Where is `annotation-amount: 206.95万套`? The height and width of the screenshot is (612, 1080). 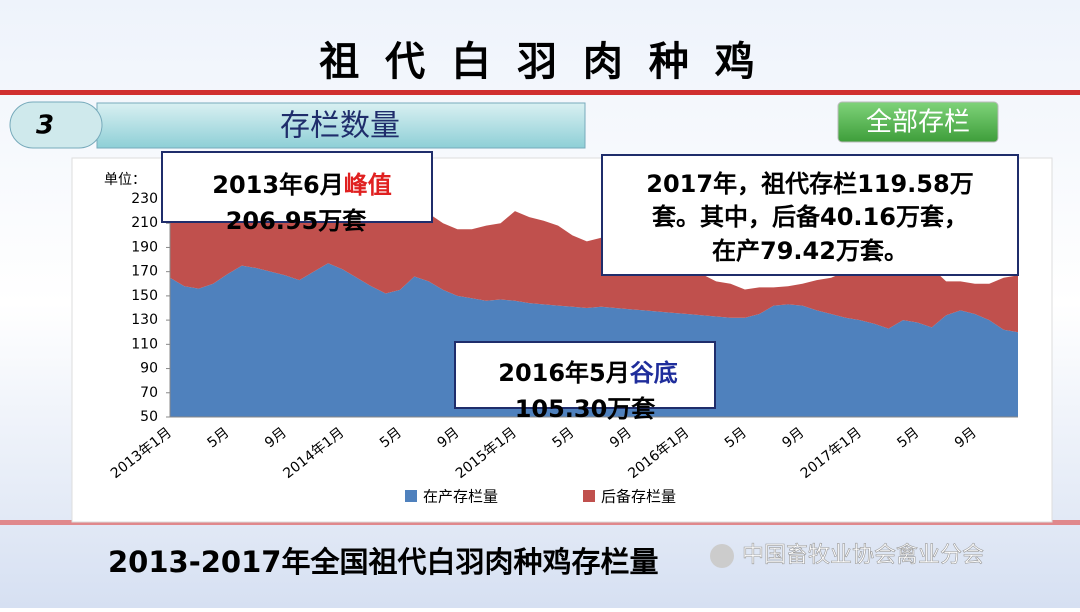 annotation-amount: 206.95万套 is located at coordinates (297, 221).